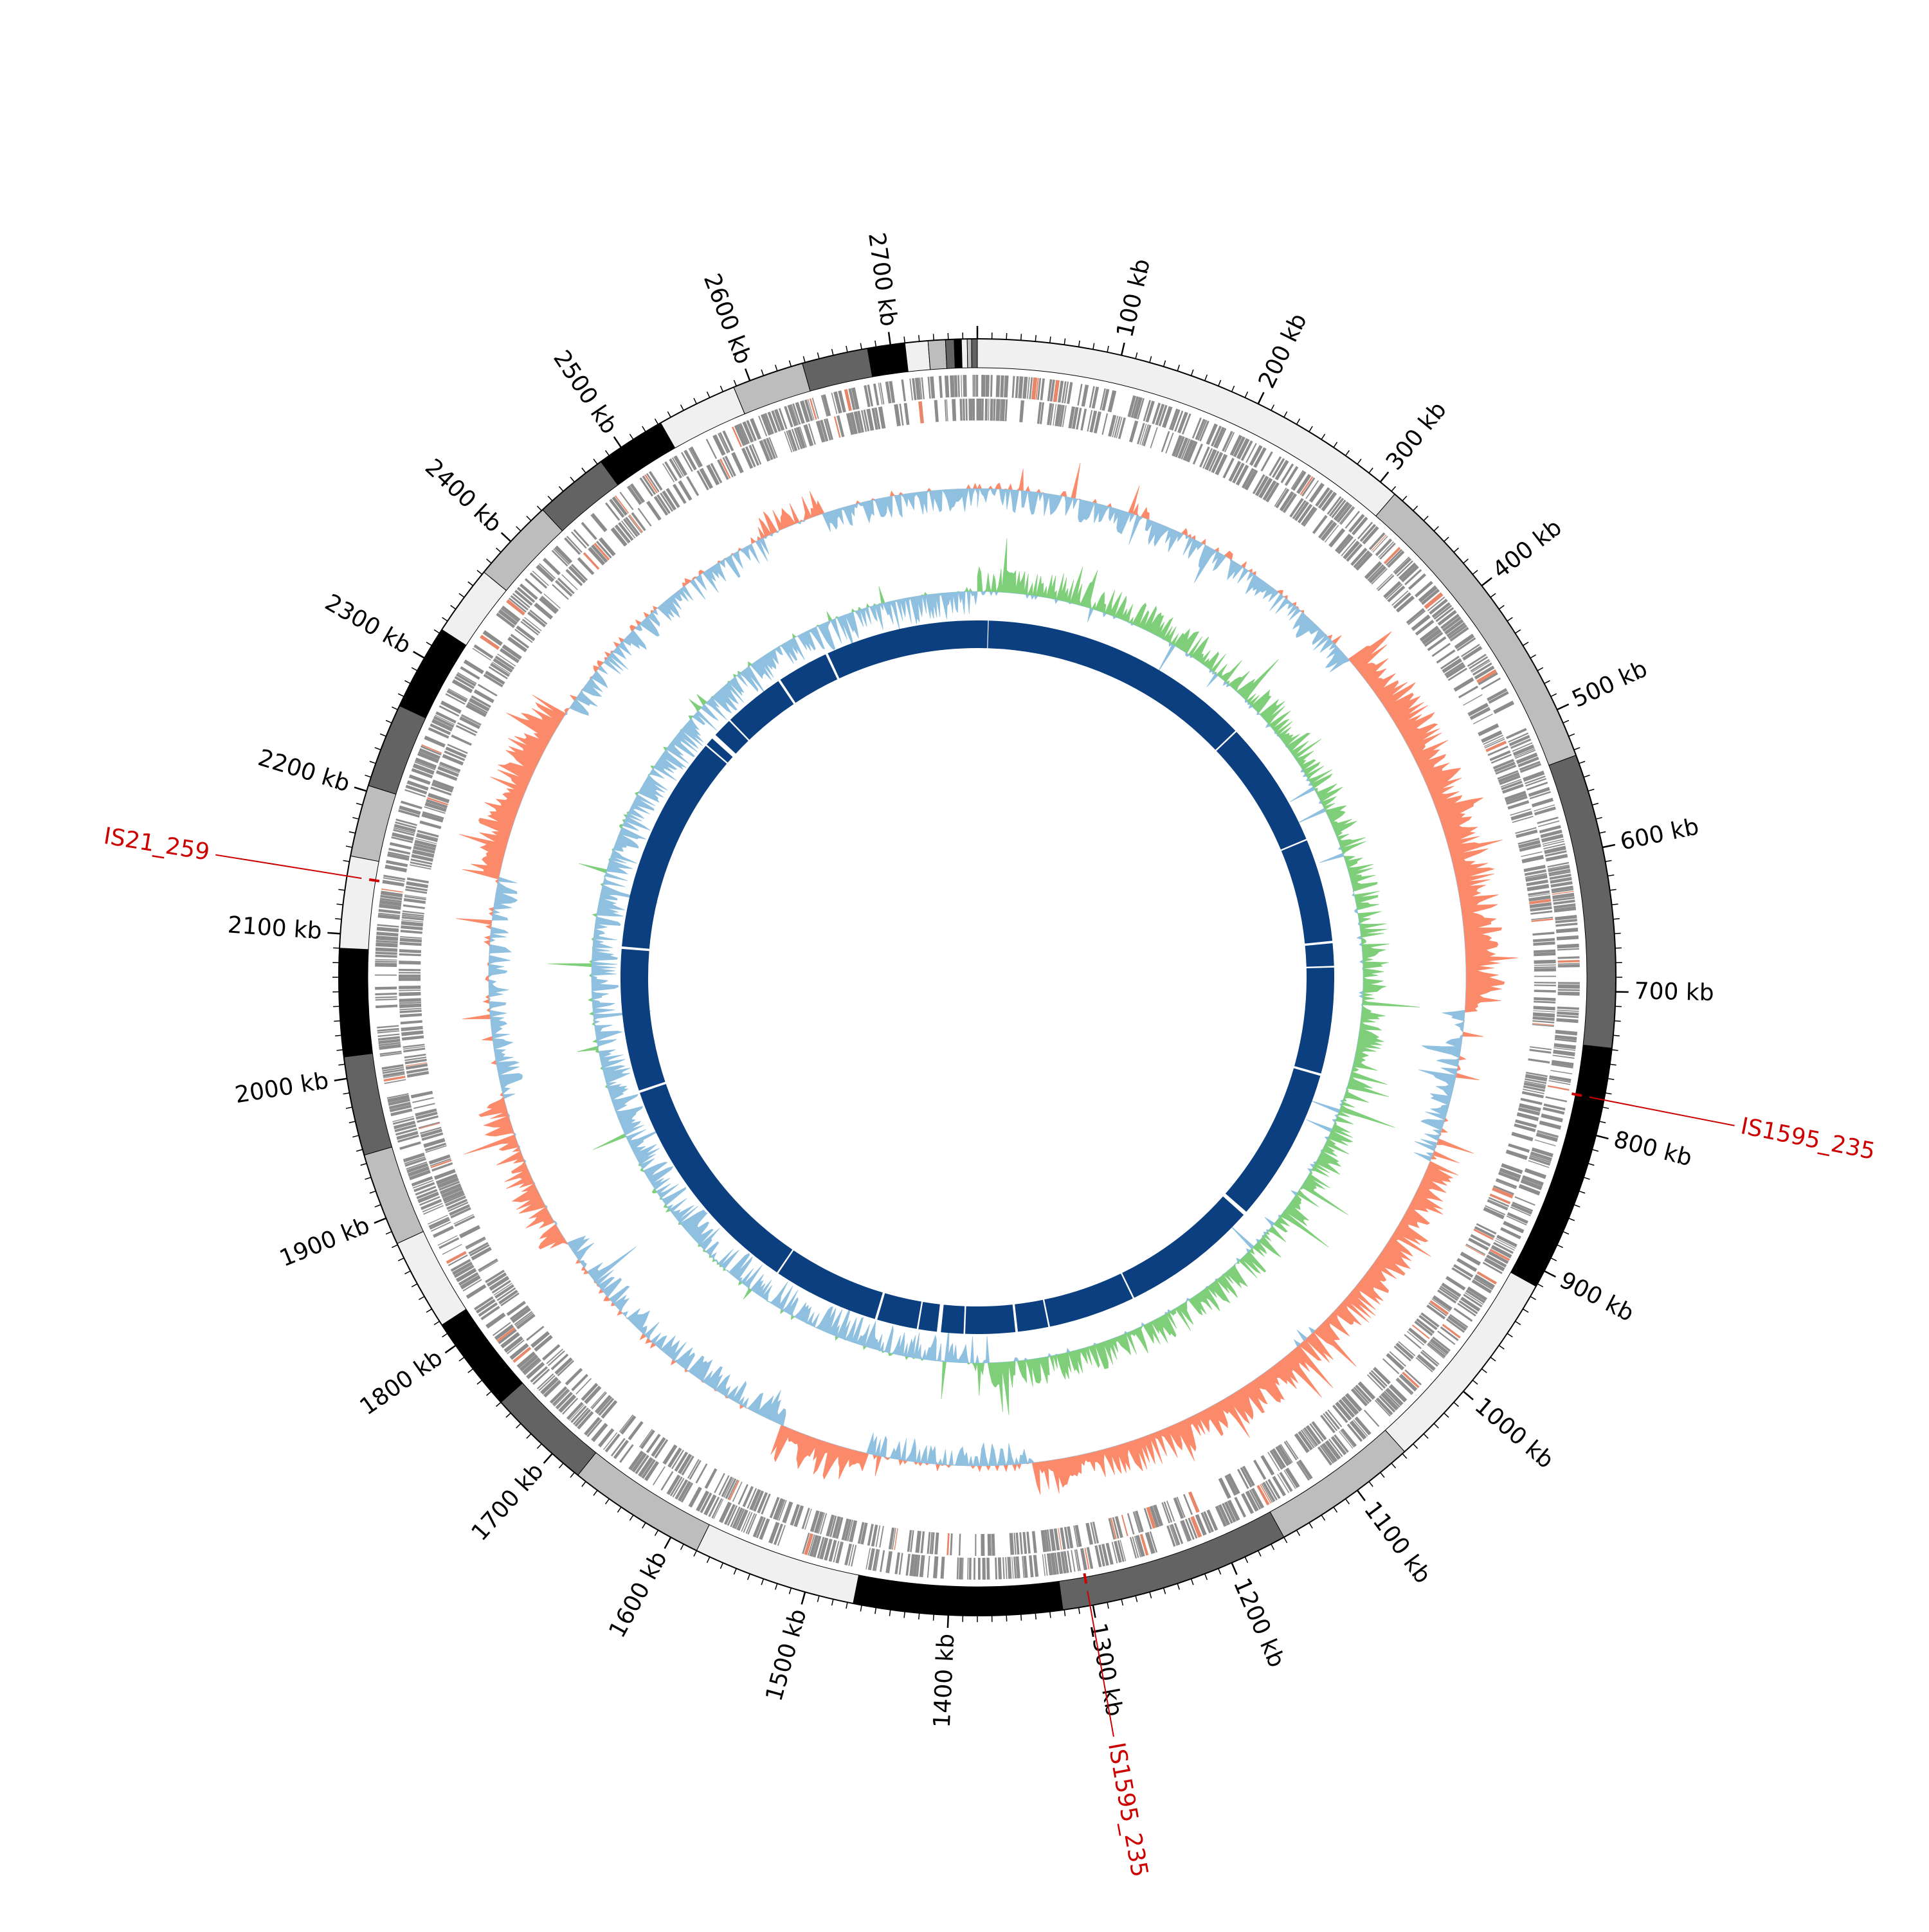 Image resolution: width=1929 pixels, height=1932 pixels. Describe the element at coordinates (944, 1680) in the screenshot. I see `tick-label: 1400 kb` at that location.